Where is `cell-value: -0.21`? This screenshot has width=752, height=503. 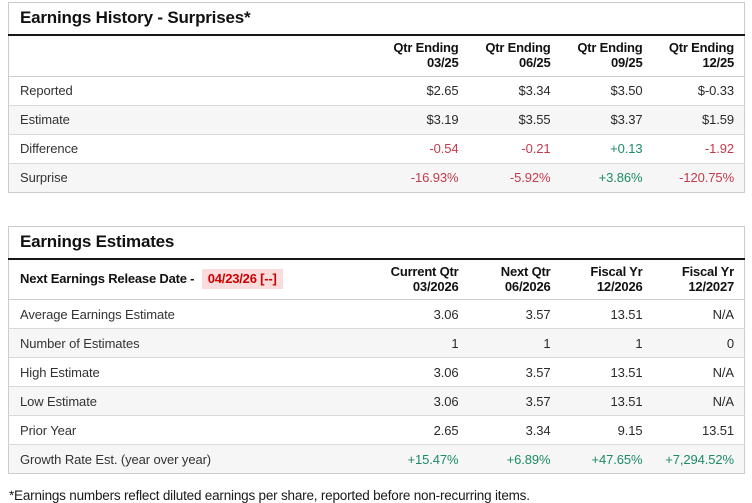
cell-value: -0.21 is located at coordinates (514, 148).